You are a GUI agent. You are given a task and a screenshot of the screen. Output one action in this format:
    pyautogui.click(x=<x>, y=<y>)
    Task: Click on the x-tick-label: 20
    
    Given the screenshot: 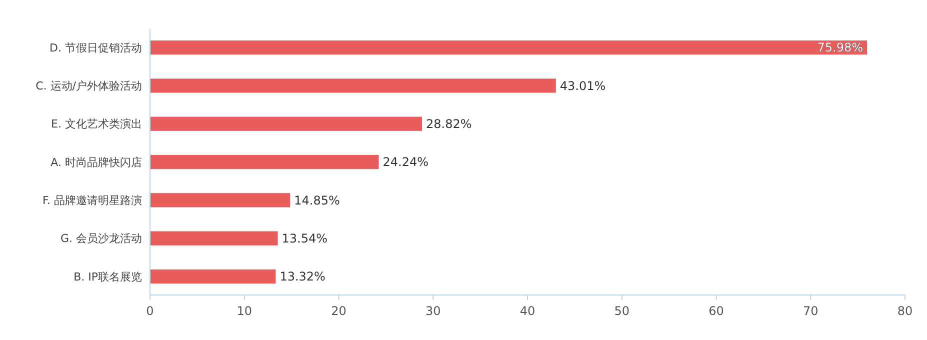 What is the action you would take?
    pyautogui.click(x=338, y=311)
    